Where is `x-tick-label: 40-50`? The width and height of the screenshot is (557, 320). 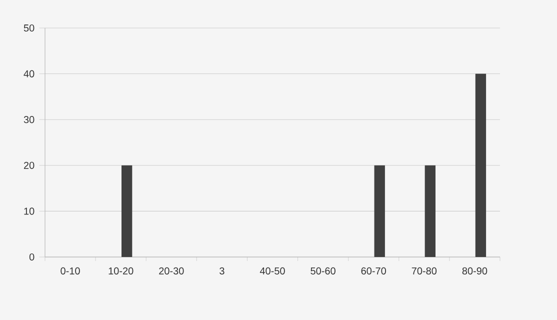
x-tick-label: 40-50 is located at coordinates (272, 270).